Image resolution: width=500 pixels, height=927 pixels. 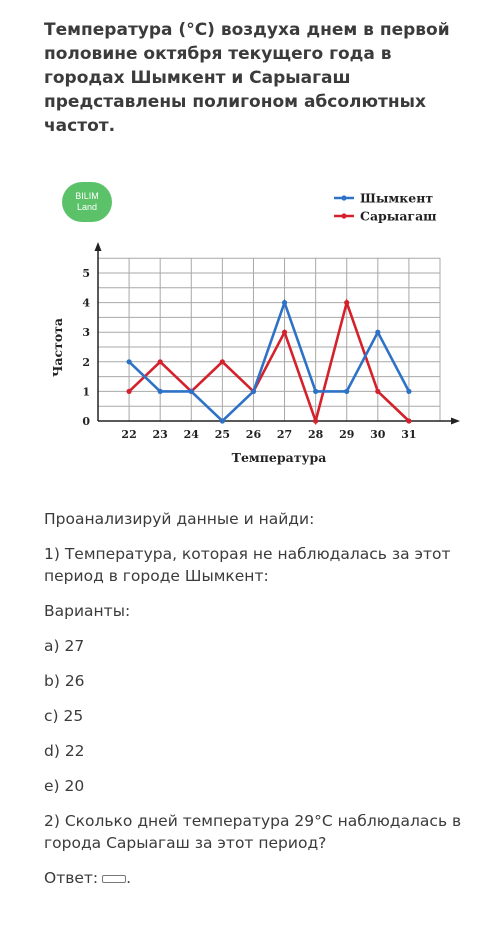 I want to click on bilim-land-logo: BILIM Land, so click(x=87, y=202).